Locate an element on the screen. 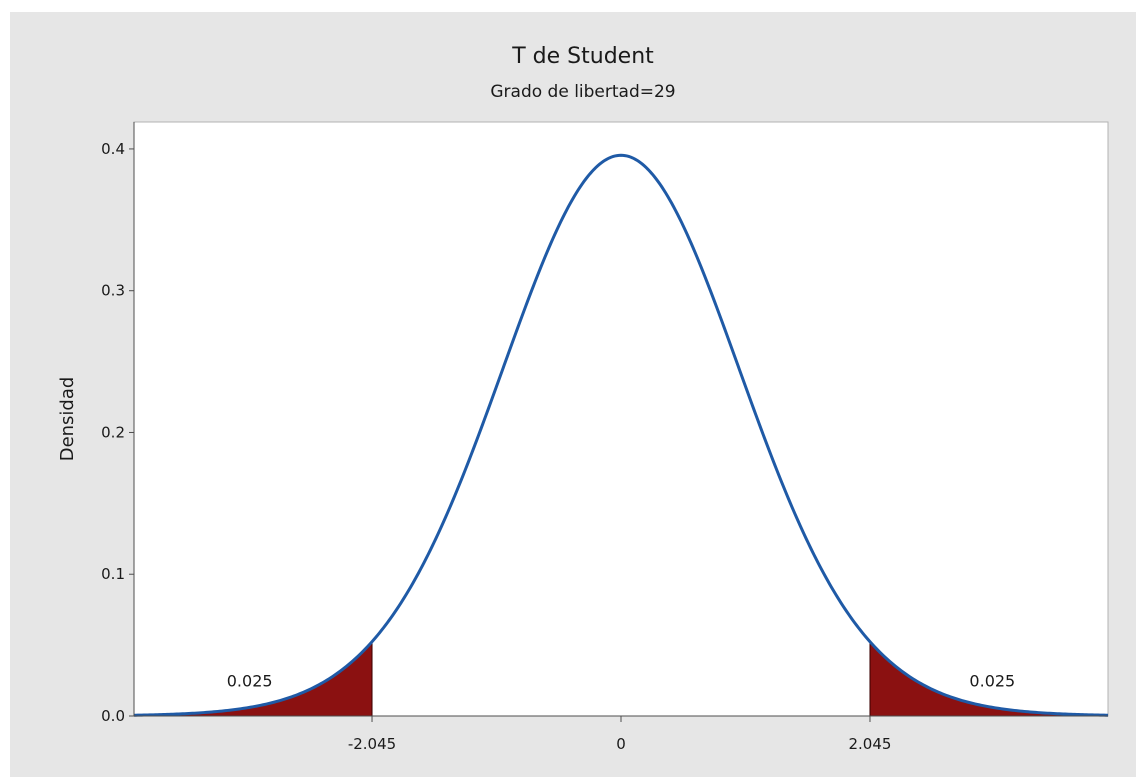 Image resolution: width=1147 pixels, height=777 pixels. y-tick-label: 0.2 is located at coordinates (113, 432).